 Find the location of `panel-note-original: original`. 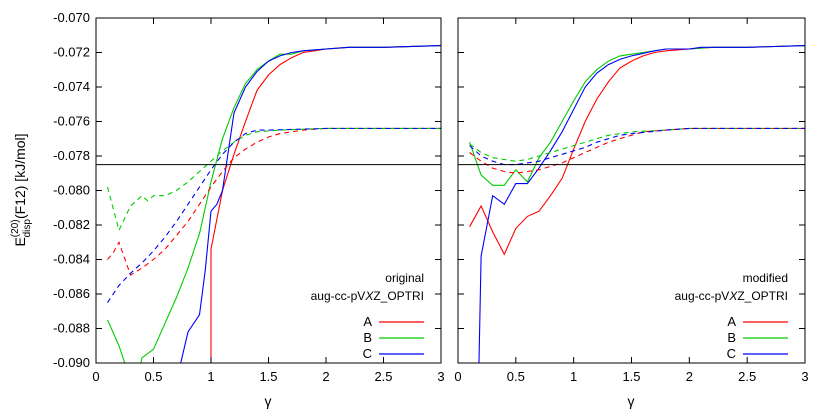

panel-note-original: original is located at coordinates (404, 278).